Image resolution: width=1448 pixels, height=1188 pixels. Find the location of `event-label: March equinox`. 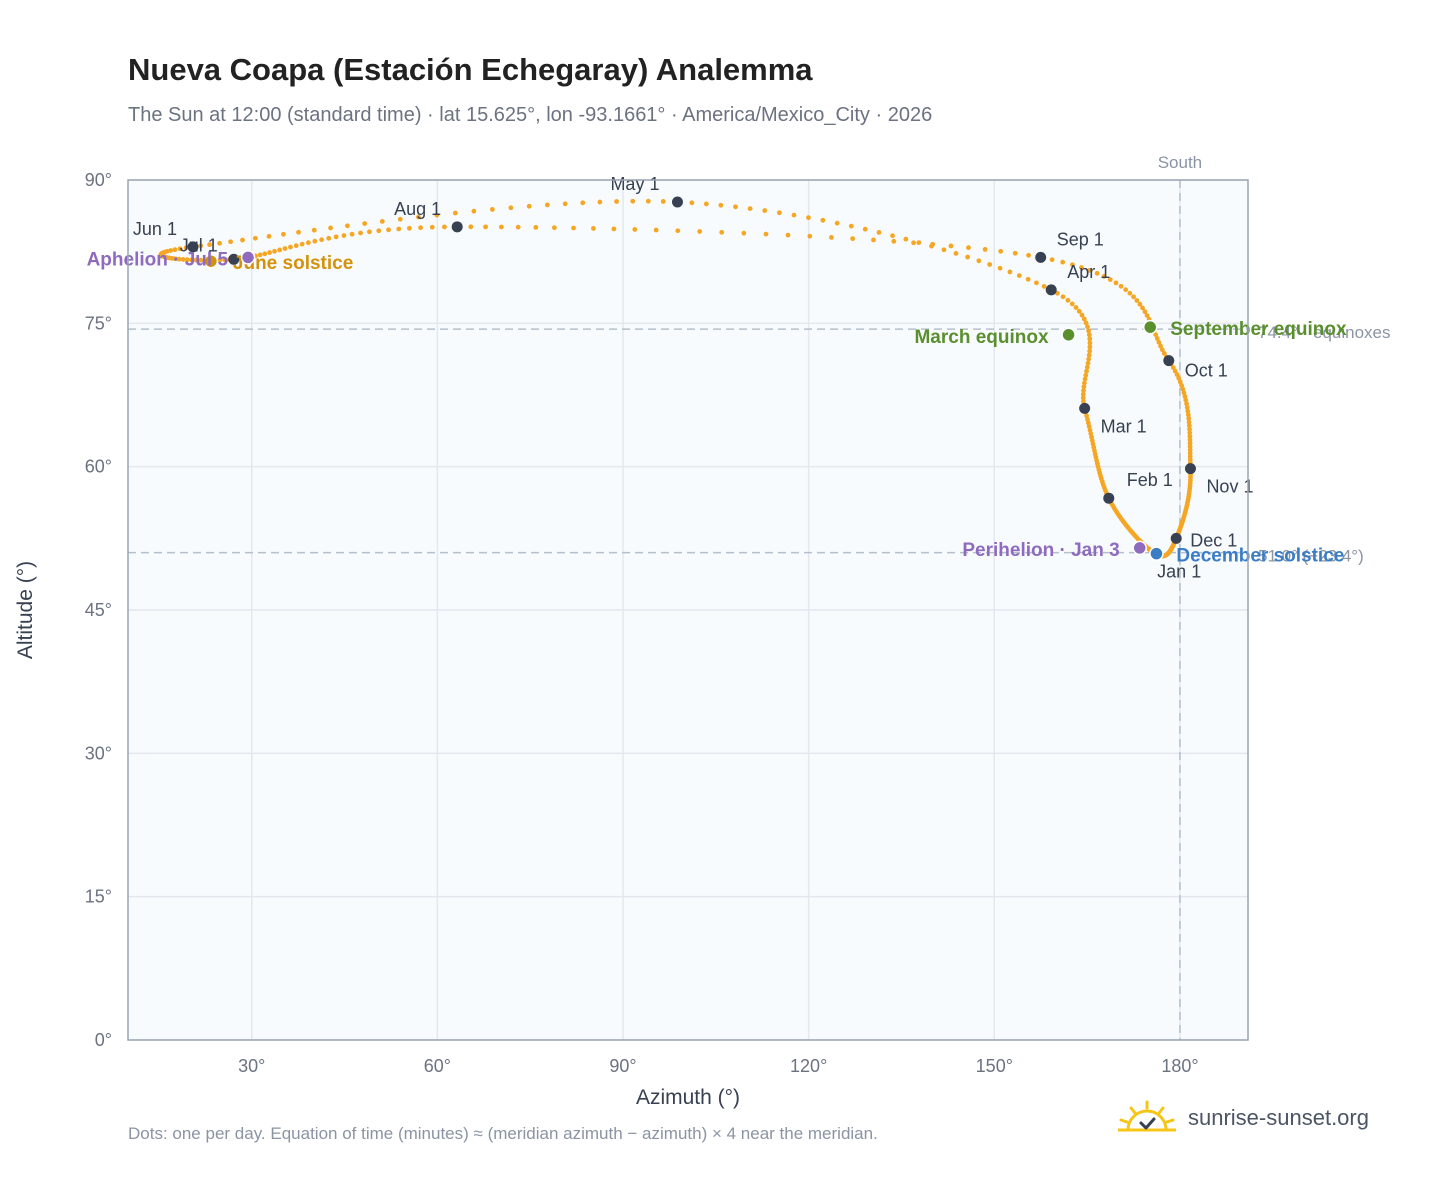

event-label: March equinox is located at coordinates (981, 337).